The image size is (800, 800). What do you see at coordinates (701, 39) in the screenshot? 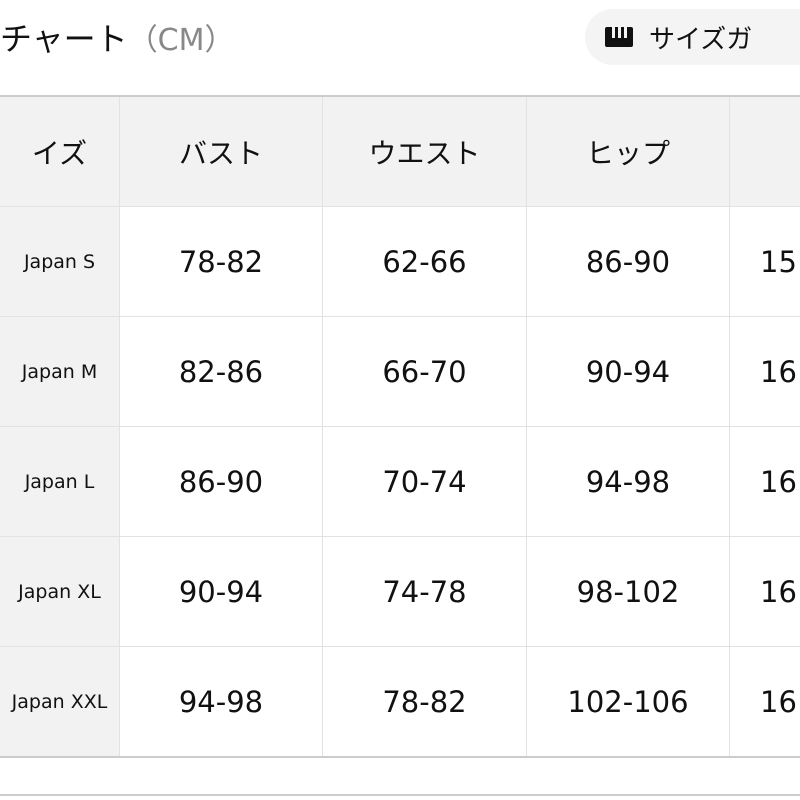
I see `size-guide-label: サイズガ` at bounding box center [701, 39].